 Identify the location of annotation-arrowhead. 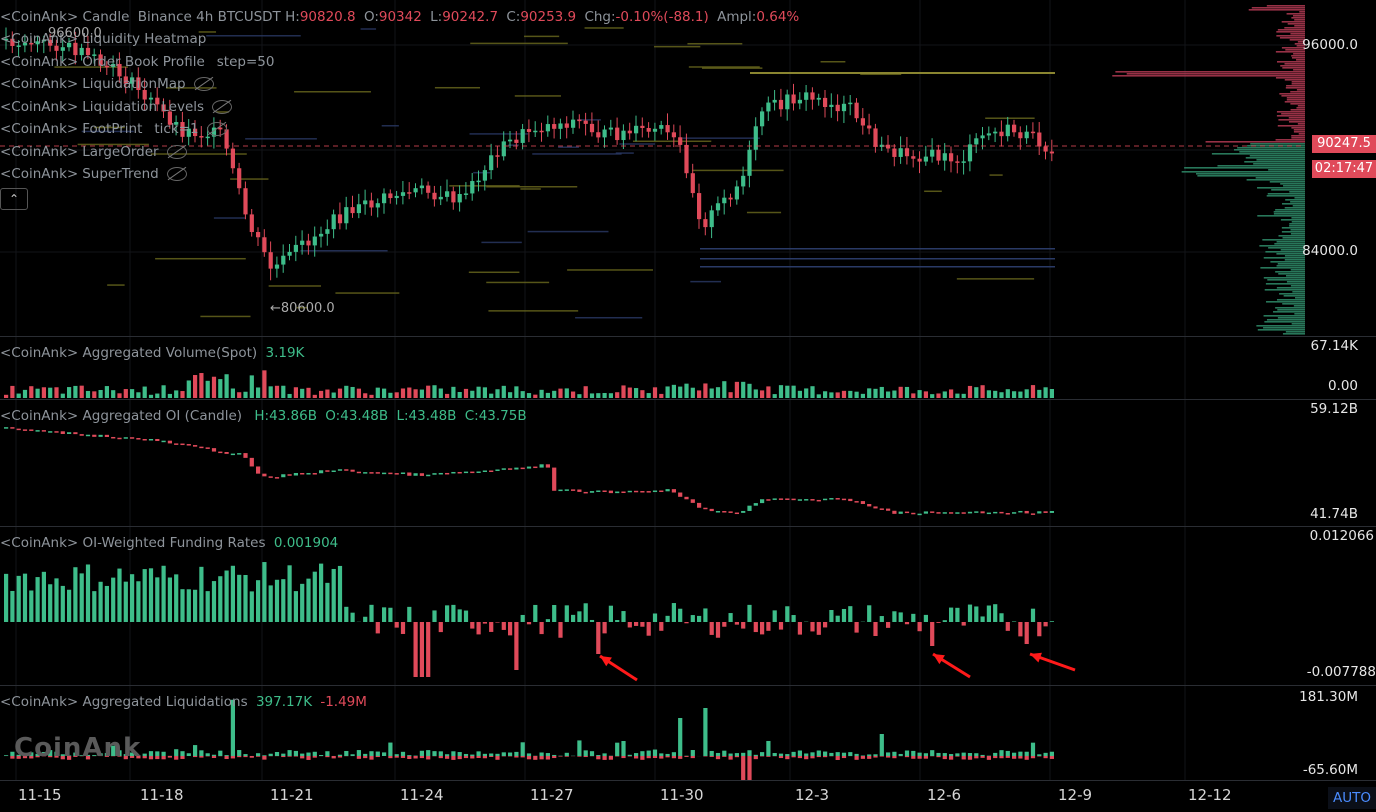
(1036, 657).